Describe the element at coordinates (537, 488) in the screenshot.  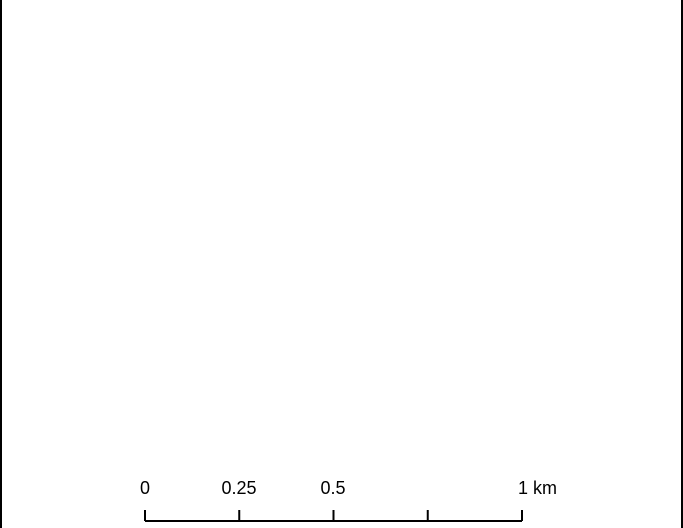
I see `scale-label-1-km: 1 km` at that location.